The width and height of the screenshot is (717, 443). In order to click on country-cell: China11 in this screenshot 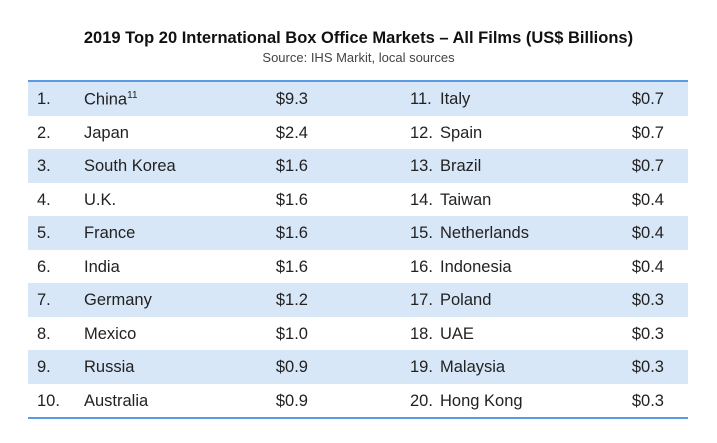, I will do `click(111, 100)`.